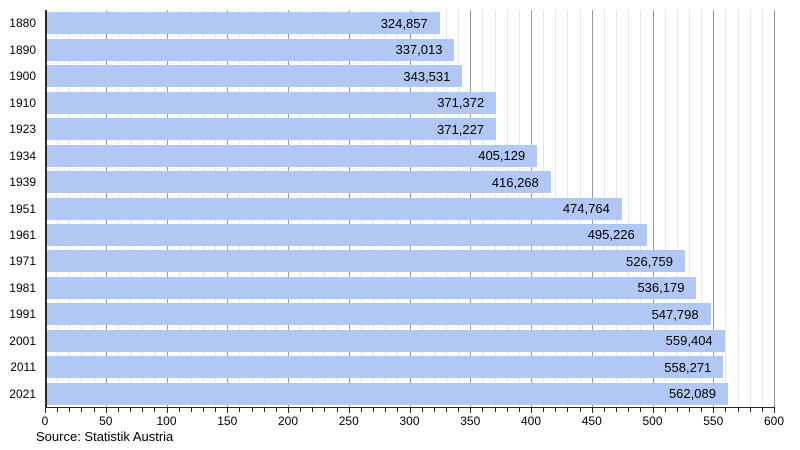 This screenshot has height=450, width=800. Describe the element at coordinates (661, 288) in the screenshot. I see `bar-value-label: 536,179` at that location.